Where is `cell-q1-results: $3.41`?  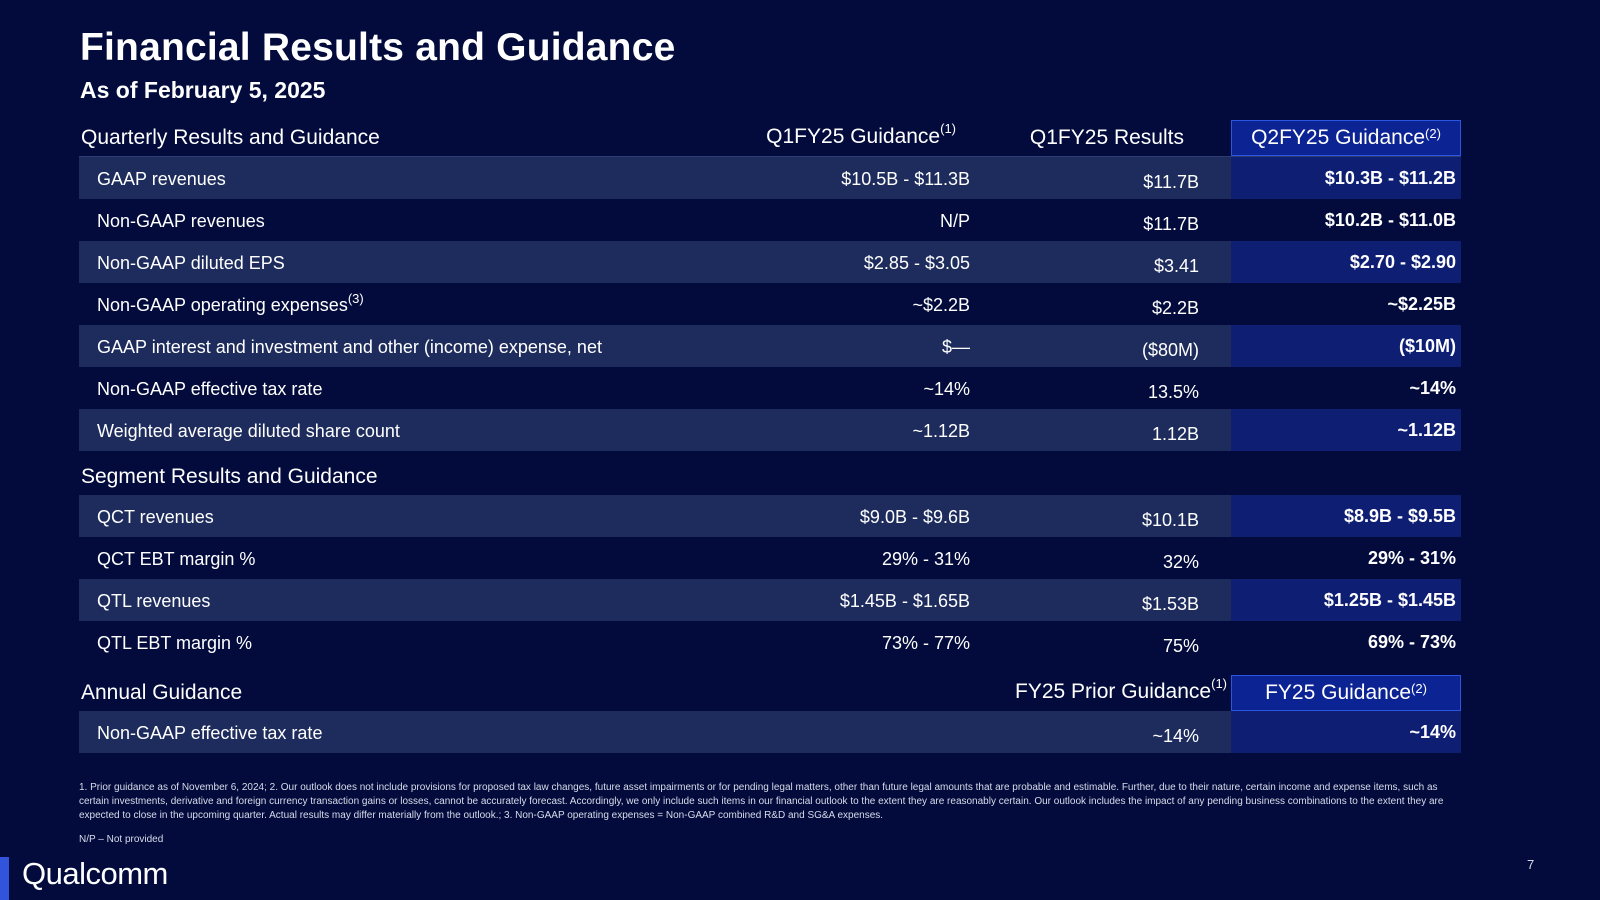 cell-q1-results: $3.41 is located at coordinates (1176, 266).